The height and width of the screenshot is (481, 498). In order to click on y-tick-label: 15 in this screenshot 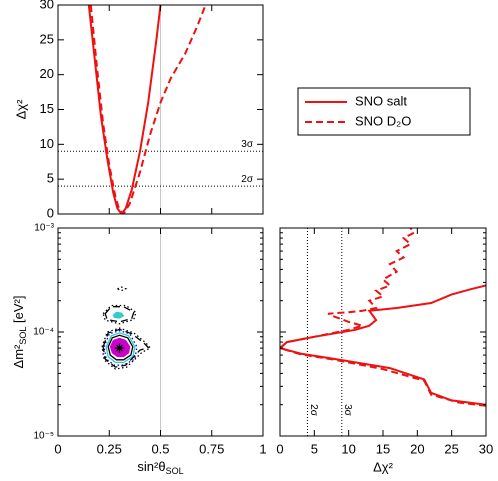, I will do `click(47, 108)`.